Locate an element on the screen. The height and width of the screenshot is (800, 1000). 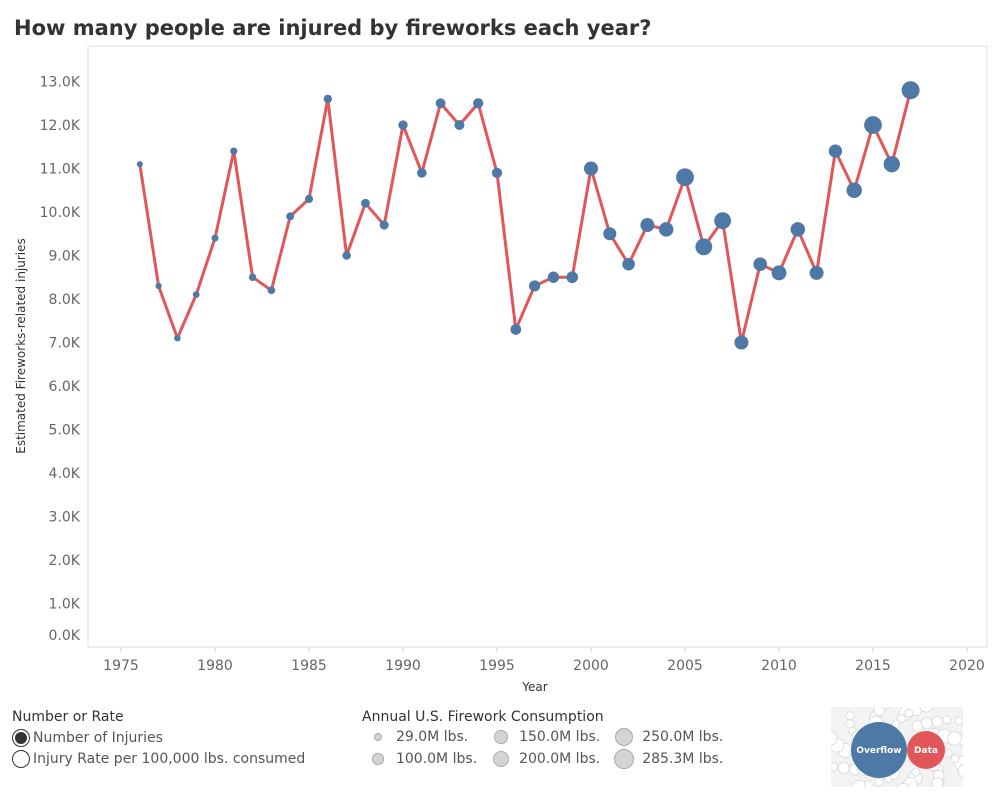
radio-unselected-icon is located at coordinates (21, 758).